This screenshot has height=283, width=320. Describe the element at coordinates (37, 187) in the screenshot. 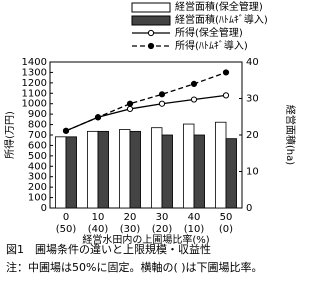

I see `y-tick-label: 200` at that location.